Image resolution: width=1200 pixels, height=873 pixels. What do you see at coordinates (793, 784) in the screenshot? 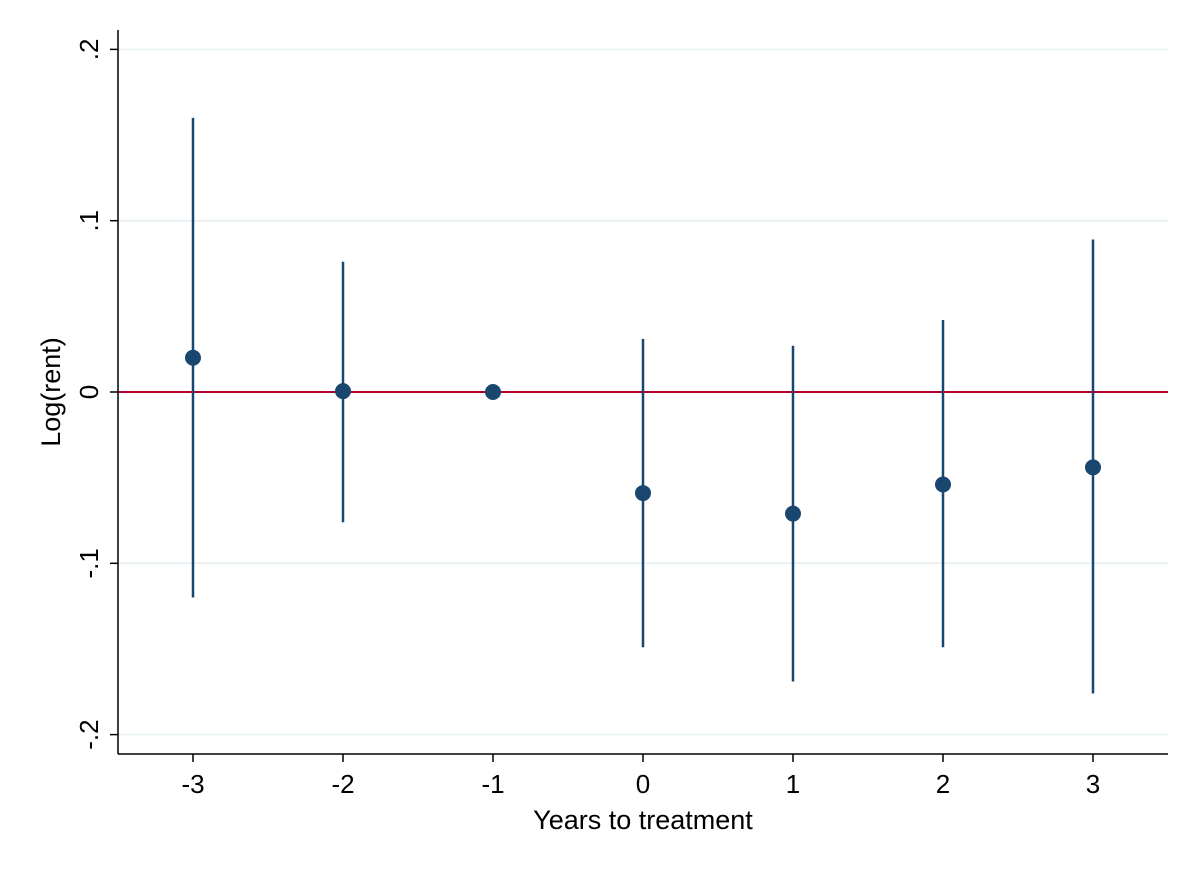
I see `x-tick-label: 1` at bounding box center [793, 784].